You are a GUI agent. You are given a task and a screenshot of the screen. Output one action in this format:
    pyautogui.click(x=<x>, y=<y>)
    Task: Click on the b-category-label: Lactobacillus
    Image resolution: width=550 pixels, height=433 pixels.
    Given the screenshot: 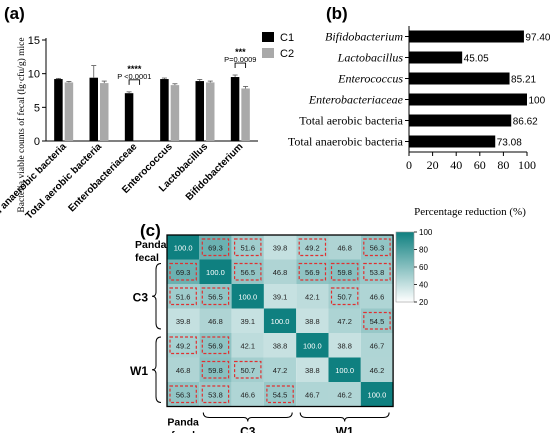 What is the action you would take?
    pyautogui.click(x=370, y=58)
    